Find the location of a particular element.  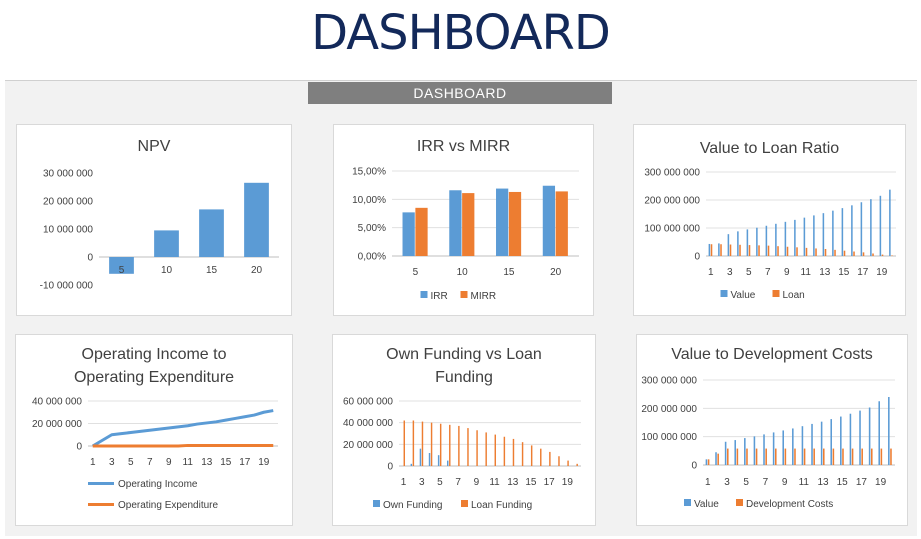

x-tick-label: 19 is located at coordinates (264, 462).